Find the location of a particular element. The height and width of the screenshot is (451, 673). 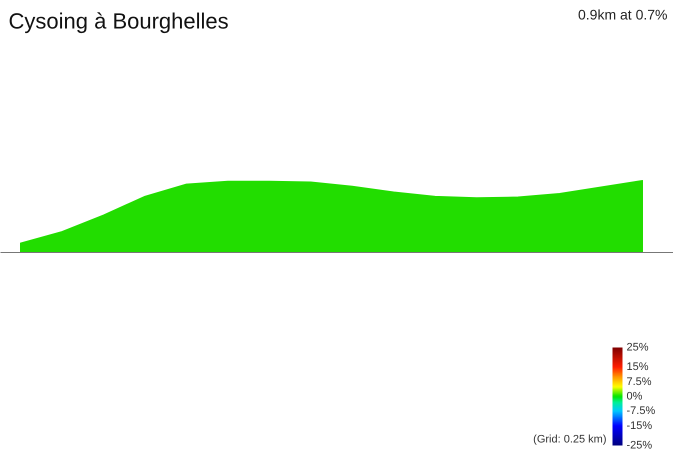

color-bar-label: 25% is located at coordinates (637, 348).